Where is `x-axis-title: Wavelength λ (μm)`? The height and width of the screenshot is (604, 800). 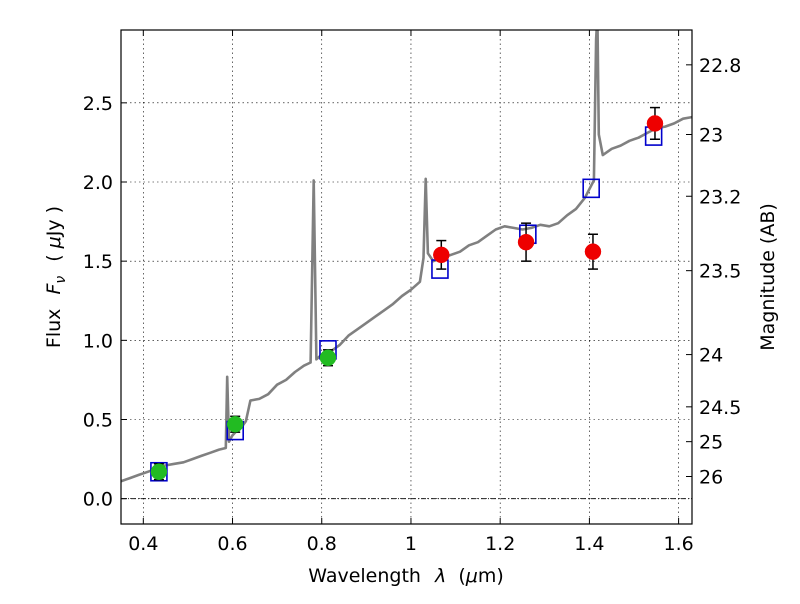 x-axis-title: Wavelength λ (μm) is located at coordinates (406, 576).